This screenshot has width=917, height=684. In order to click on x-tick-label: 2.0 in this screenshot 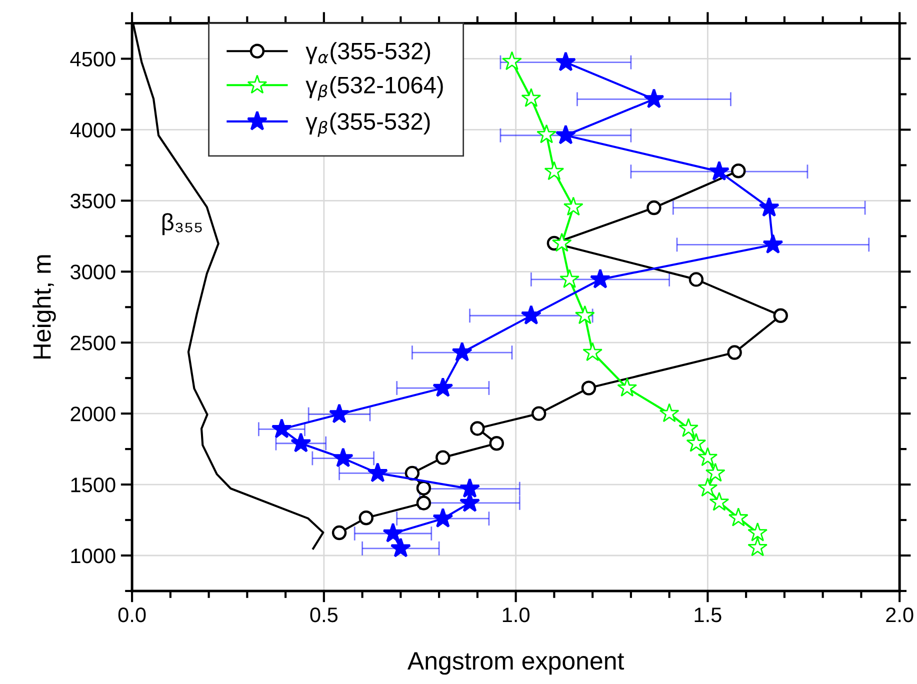, I will do `click(900, 615)`.